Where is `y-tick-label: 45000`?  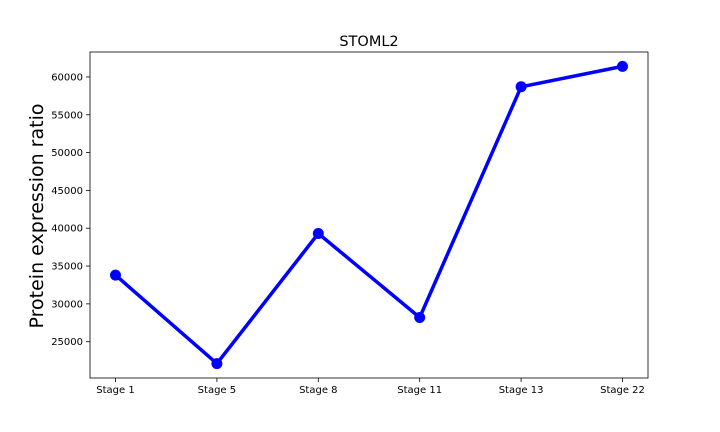 y-tick-label: 45000 is located at coordinates (67, 191).